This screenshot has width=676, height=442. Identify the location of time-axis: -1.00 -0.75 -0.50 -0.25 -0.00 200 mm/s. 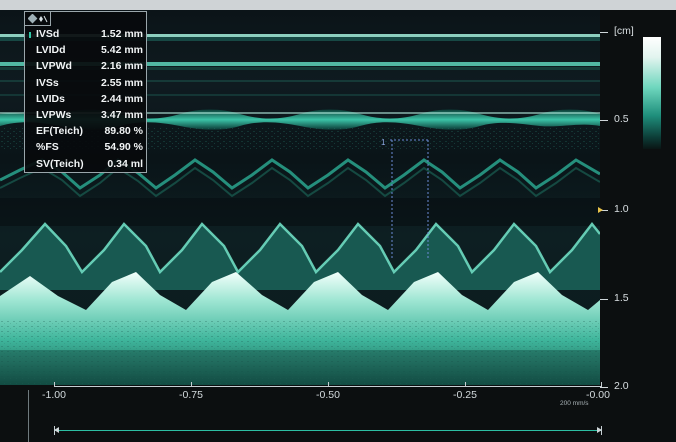
(310, 412).